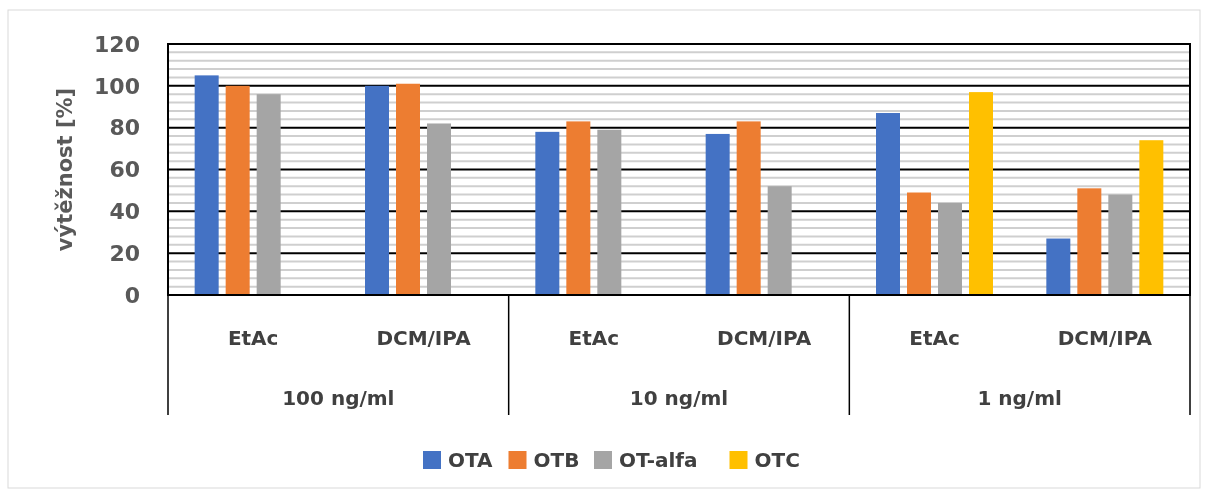 This screenshot has height=494, width=1208. I want to click on y-tick-label: 120, so click(117, 44).